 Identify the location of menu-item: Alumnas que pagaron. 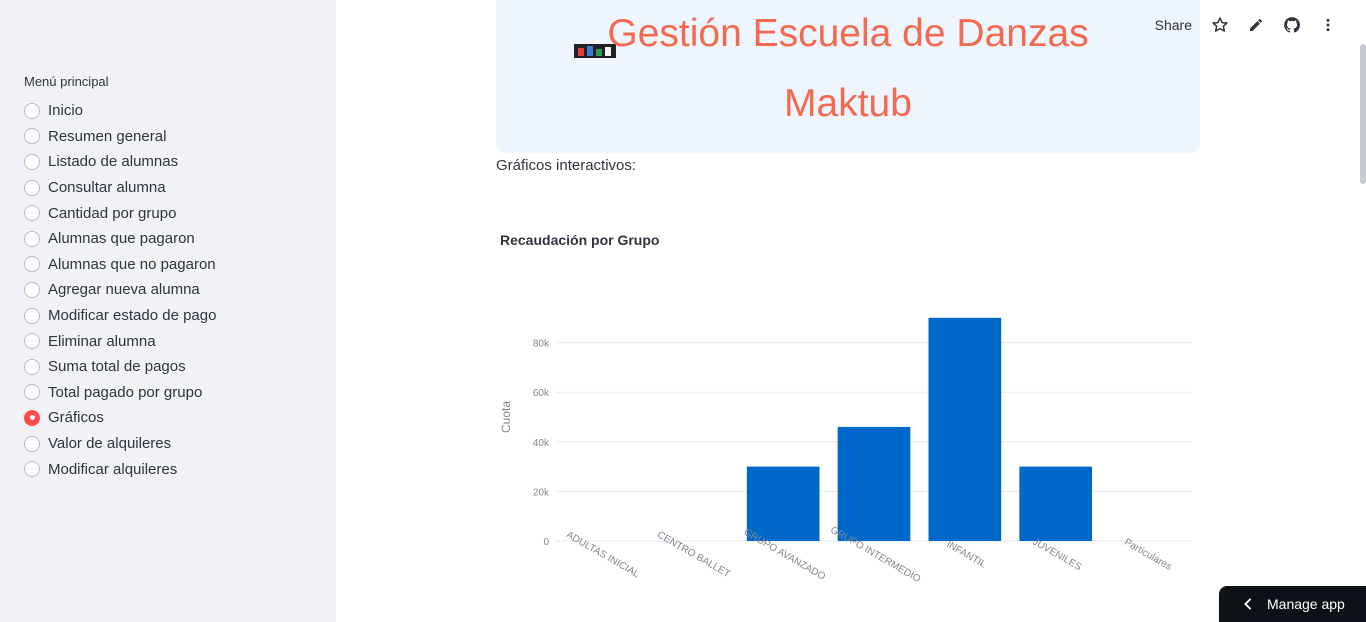
(120, 239).